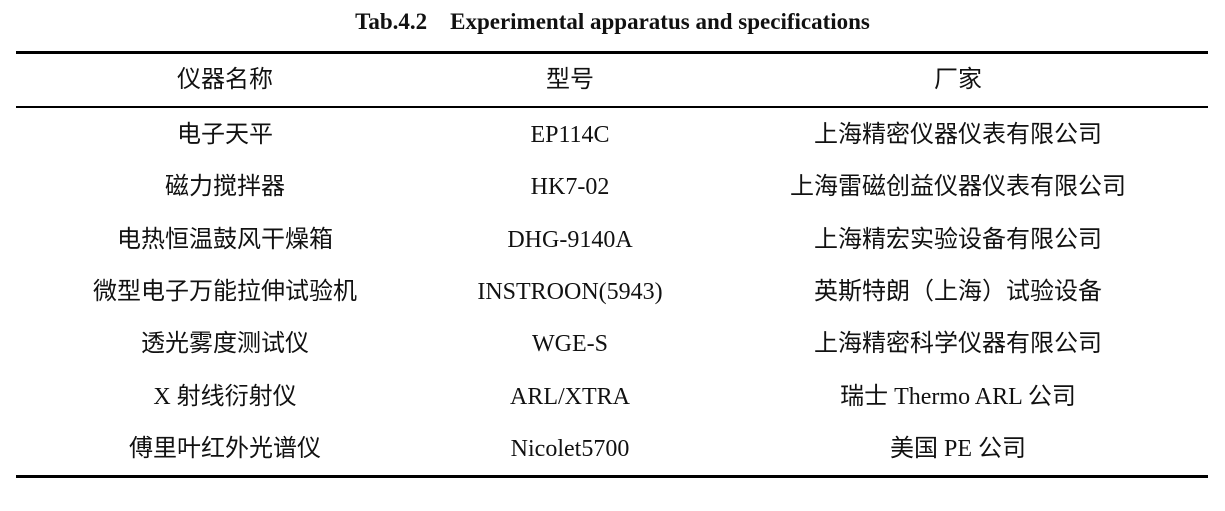  I want to click on table-cell: ARL/XTRA, so click(570, 396).